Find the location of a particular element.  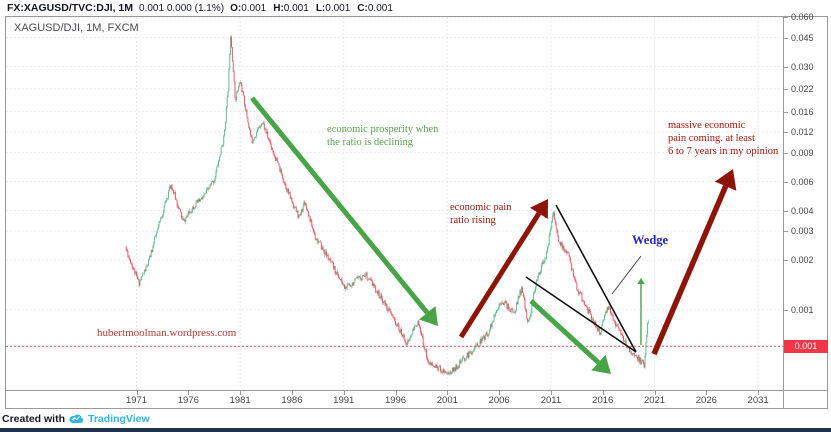

price-axis-label: 0.030 is located at coordinates (802, 66).